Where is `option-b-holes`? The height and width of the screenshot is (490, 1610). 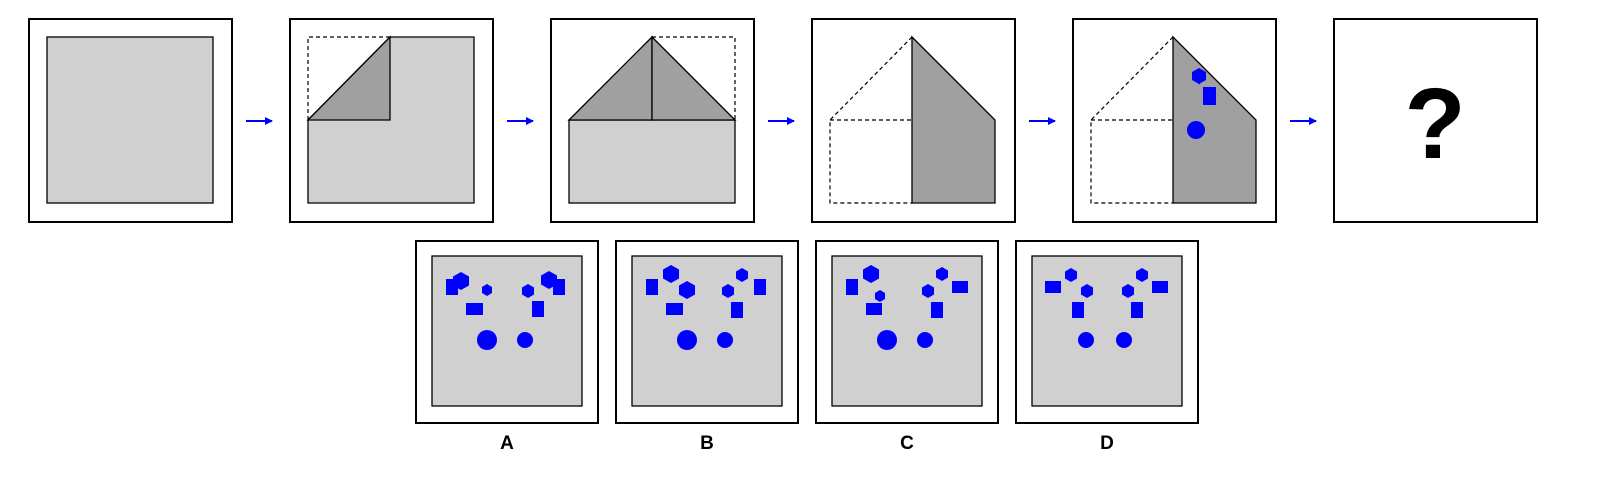
option-b-holes is located at coordinates (706, 307).